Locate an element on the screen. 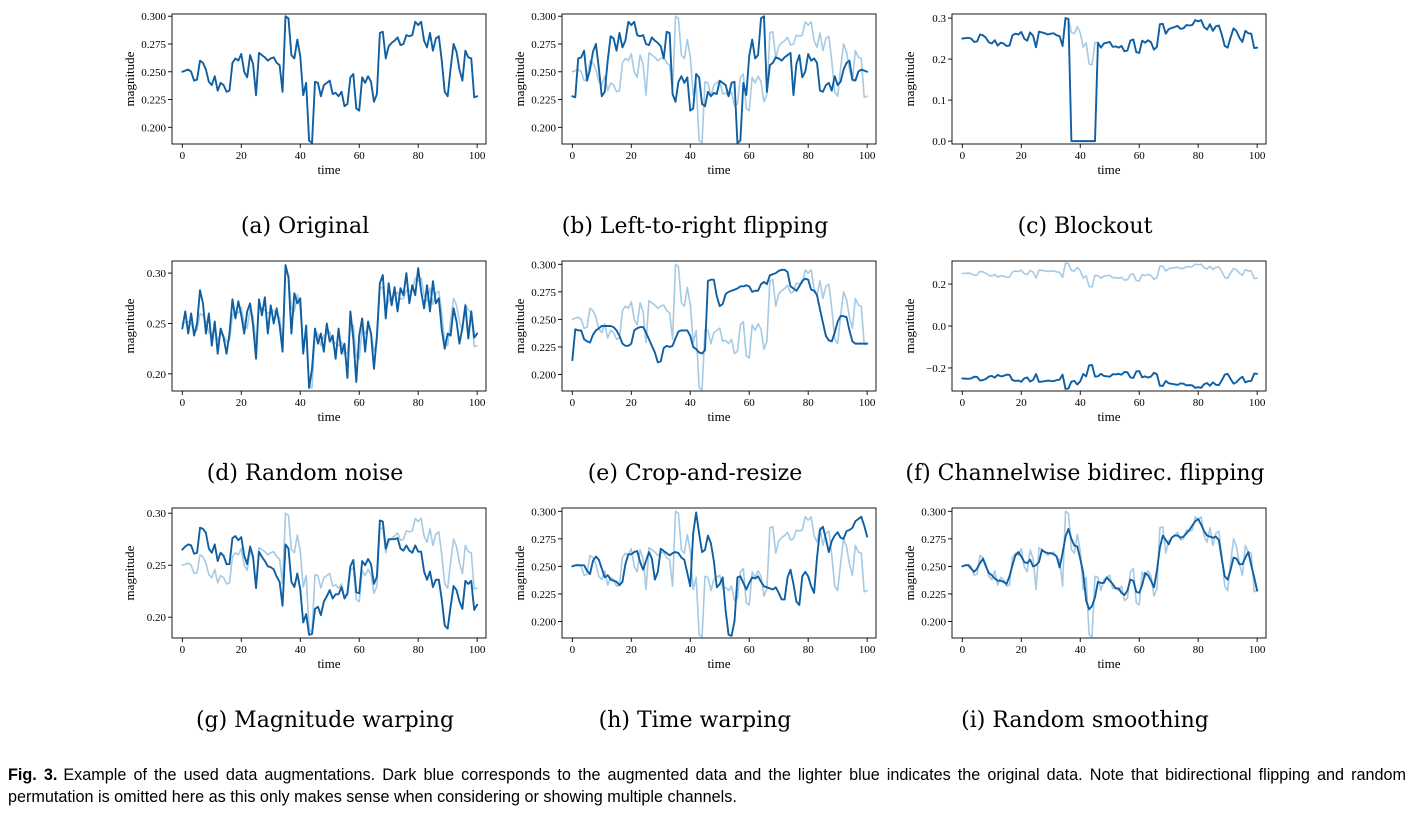 The width and height of the screenshot is (1414, 824). subcaption-f: (f) Channelwise bidirec. flipping is located at coordinates (1085, 473).